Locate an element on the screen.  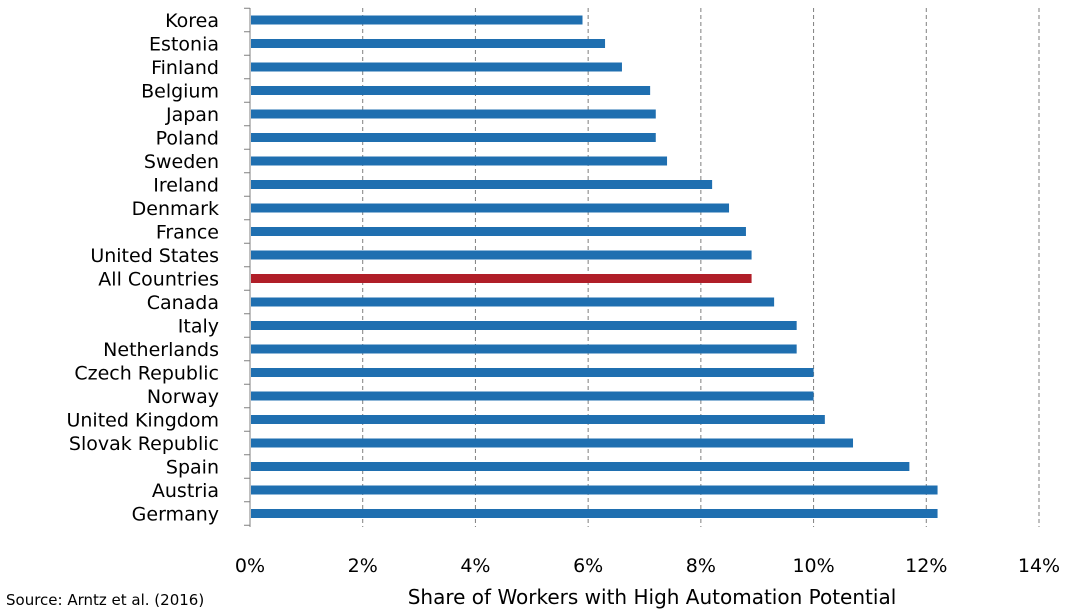
bar-austria is located at coordinates (594, 490).